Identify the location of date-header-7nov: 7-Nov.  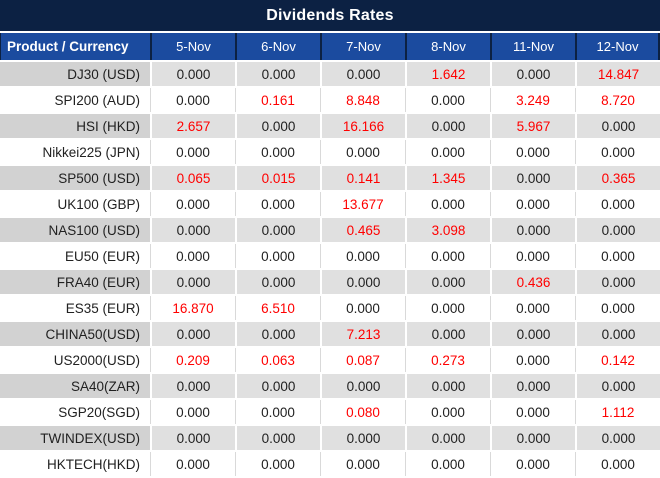
(362, 46).